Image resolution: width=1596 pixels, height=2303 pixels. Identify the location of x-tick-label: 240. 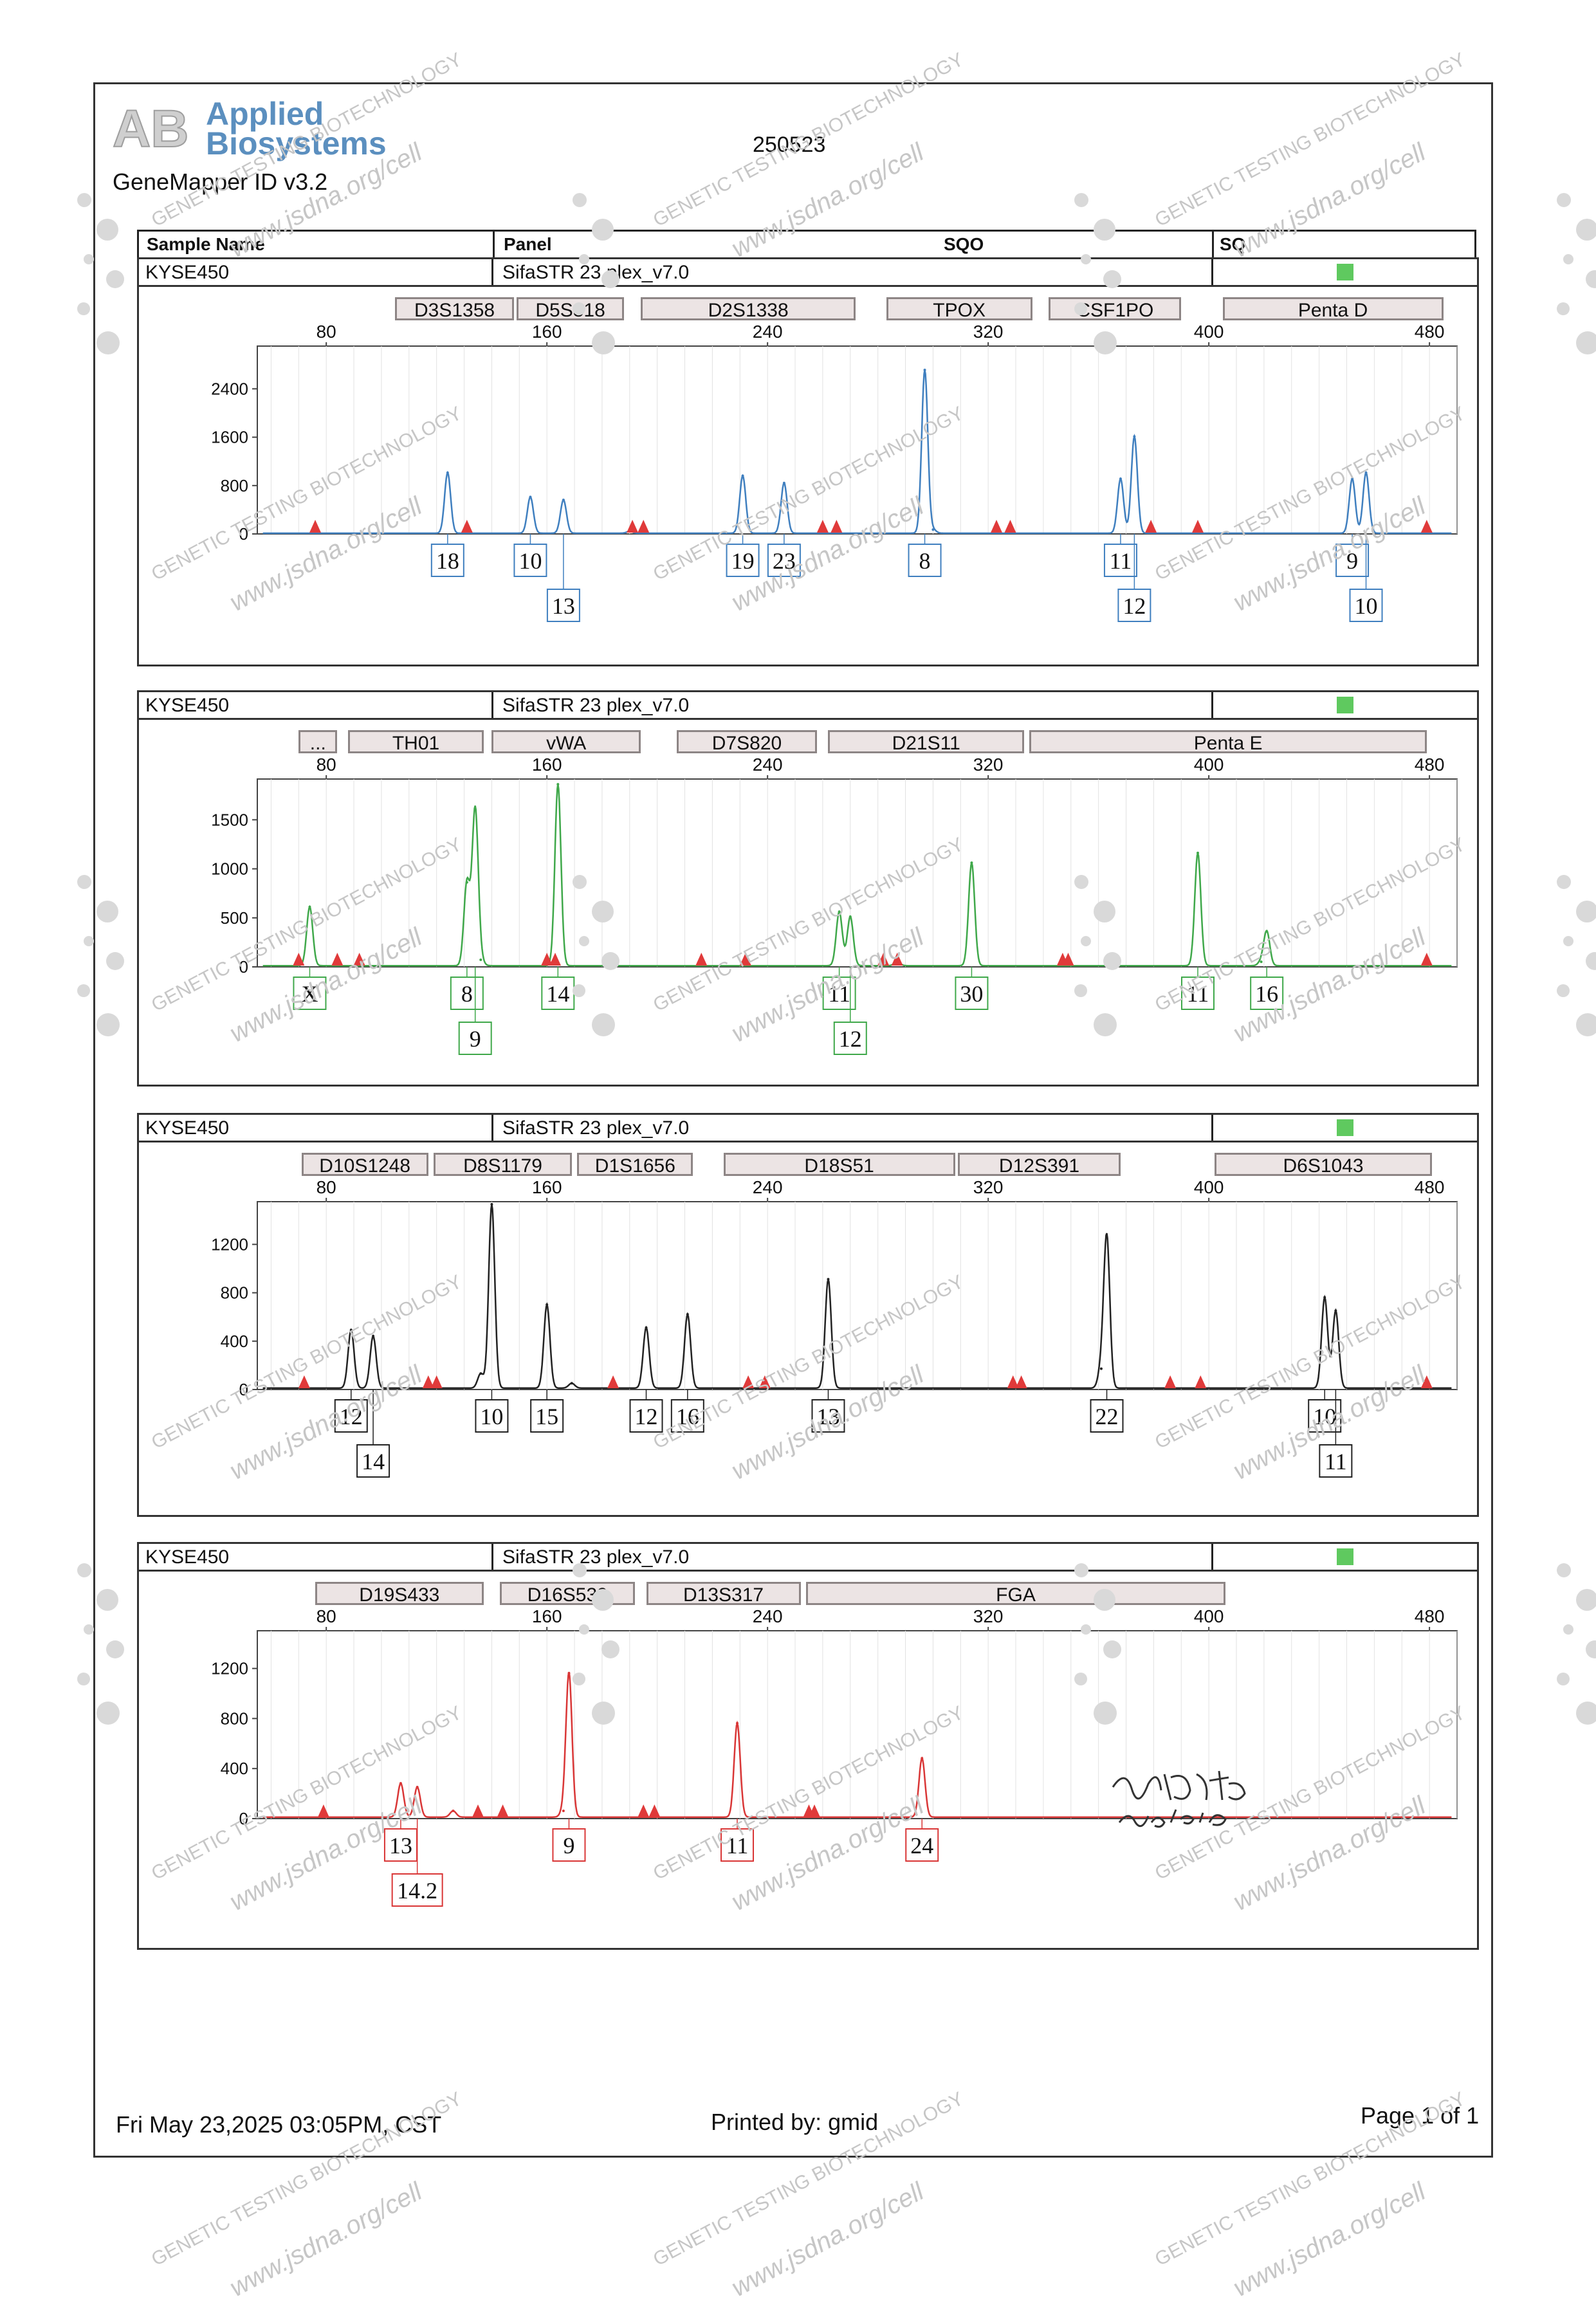
(768, 765).